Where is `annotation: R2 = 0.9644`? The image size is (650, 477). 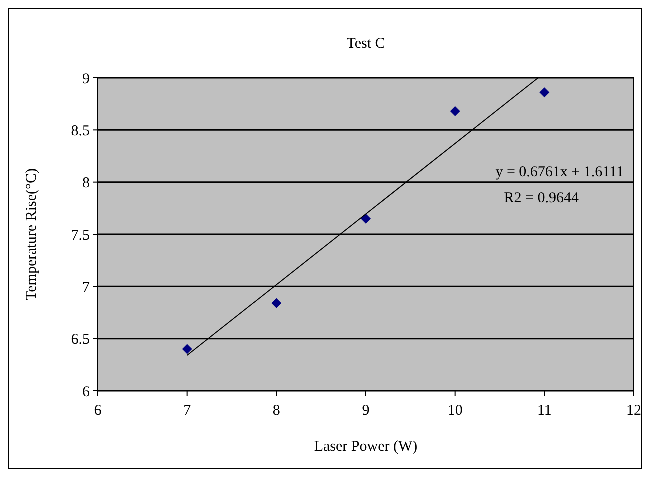 annotation: R2 = 0.9644 is located at coordinates (542, 198).